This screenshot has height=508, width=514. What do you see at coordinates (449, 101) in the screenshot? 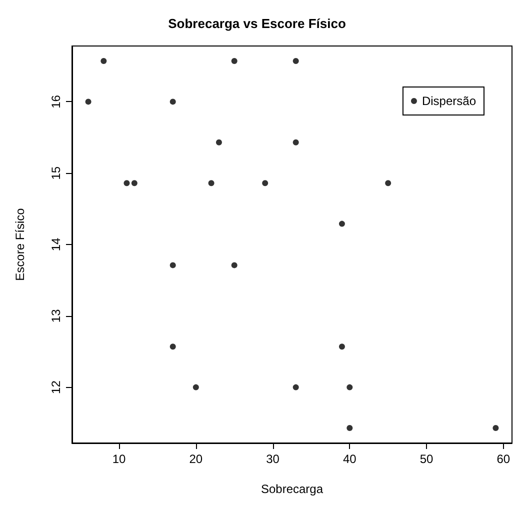
I see `legend-label: Dispersão` at bounding box center [449, 101].